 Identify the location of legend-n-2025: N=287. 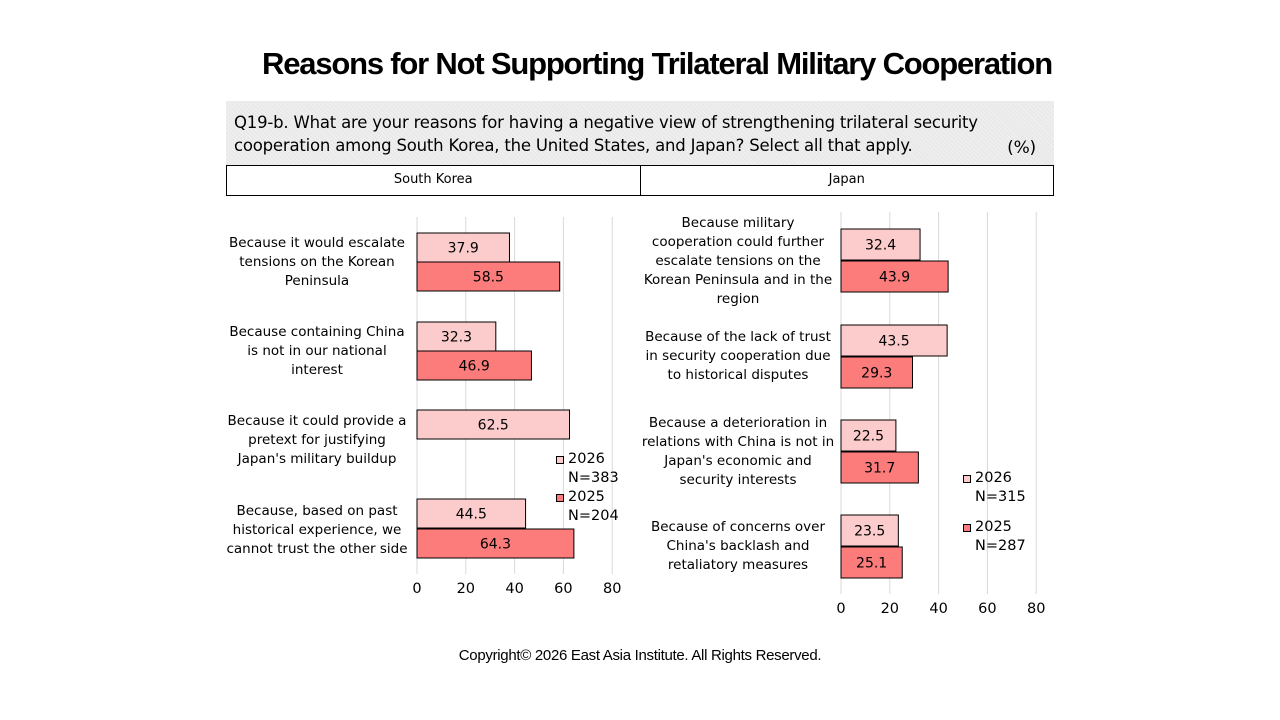
(1000, 546).